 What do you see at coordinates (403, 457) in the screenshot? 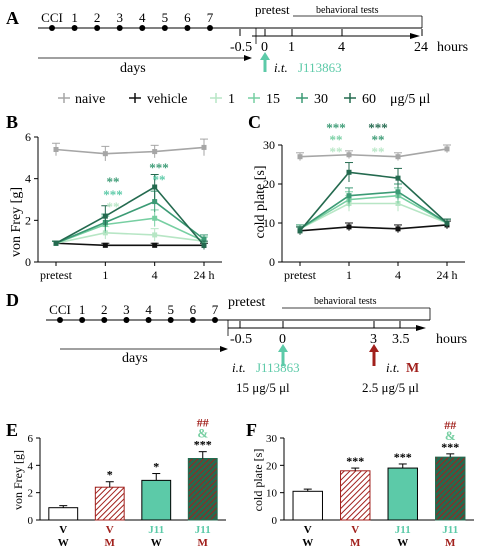
I see `f-sig-2: ***` at bounding box center [403, 457].